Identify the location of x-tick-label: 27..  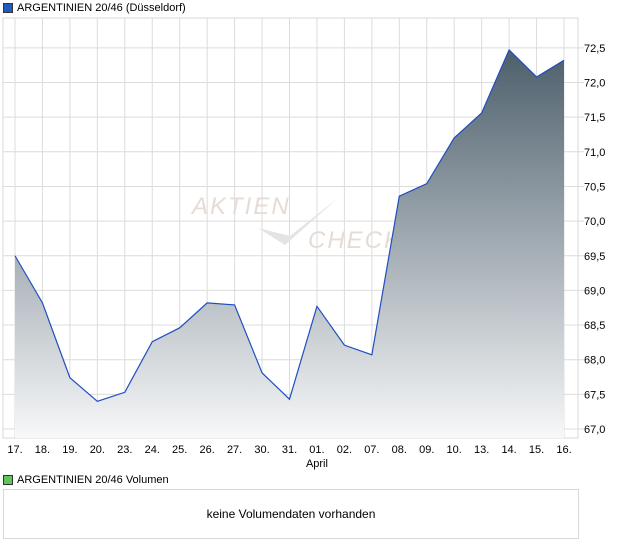
(234, 450).